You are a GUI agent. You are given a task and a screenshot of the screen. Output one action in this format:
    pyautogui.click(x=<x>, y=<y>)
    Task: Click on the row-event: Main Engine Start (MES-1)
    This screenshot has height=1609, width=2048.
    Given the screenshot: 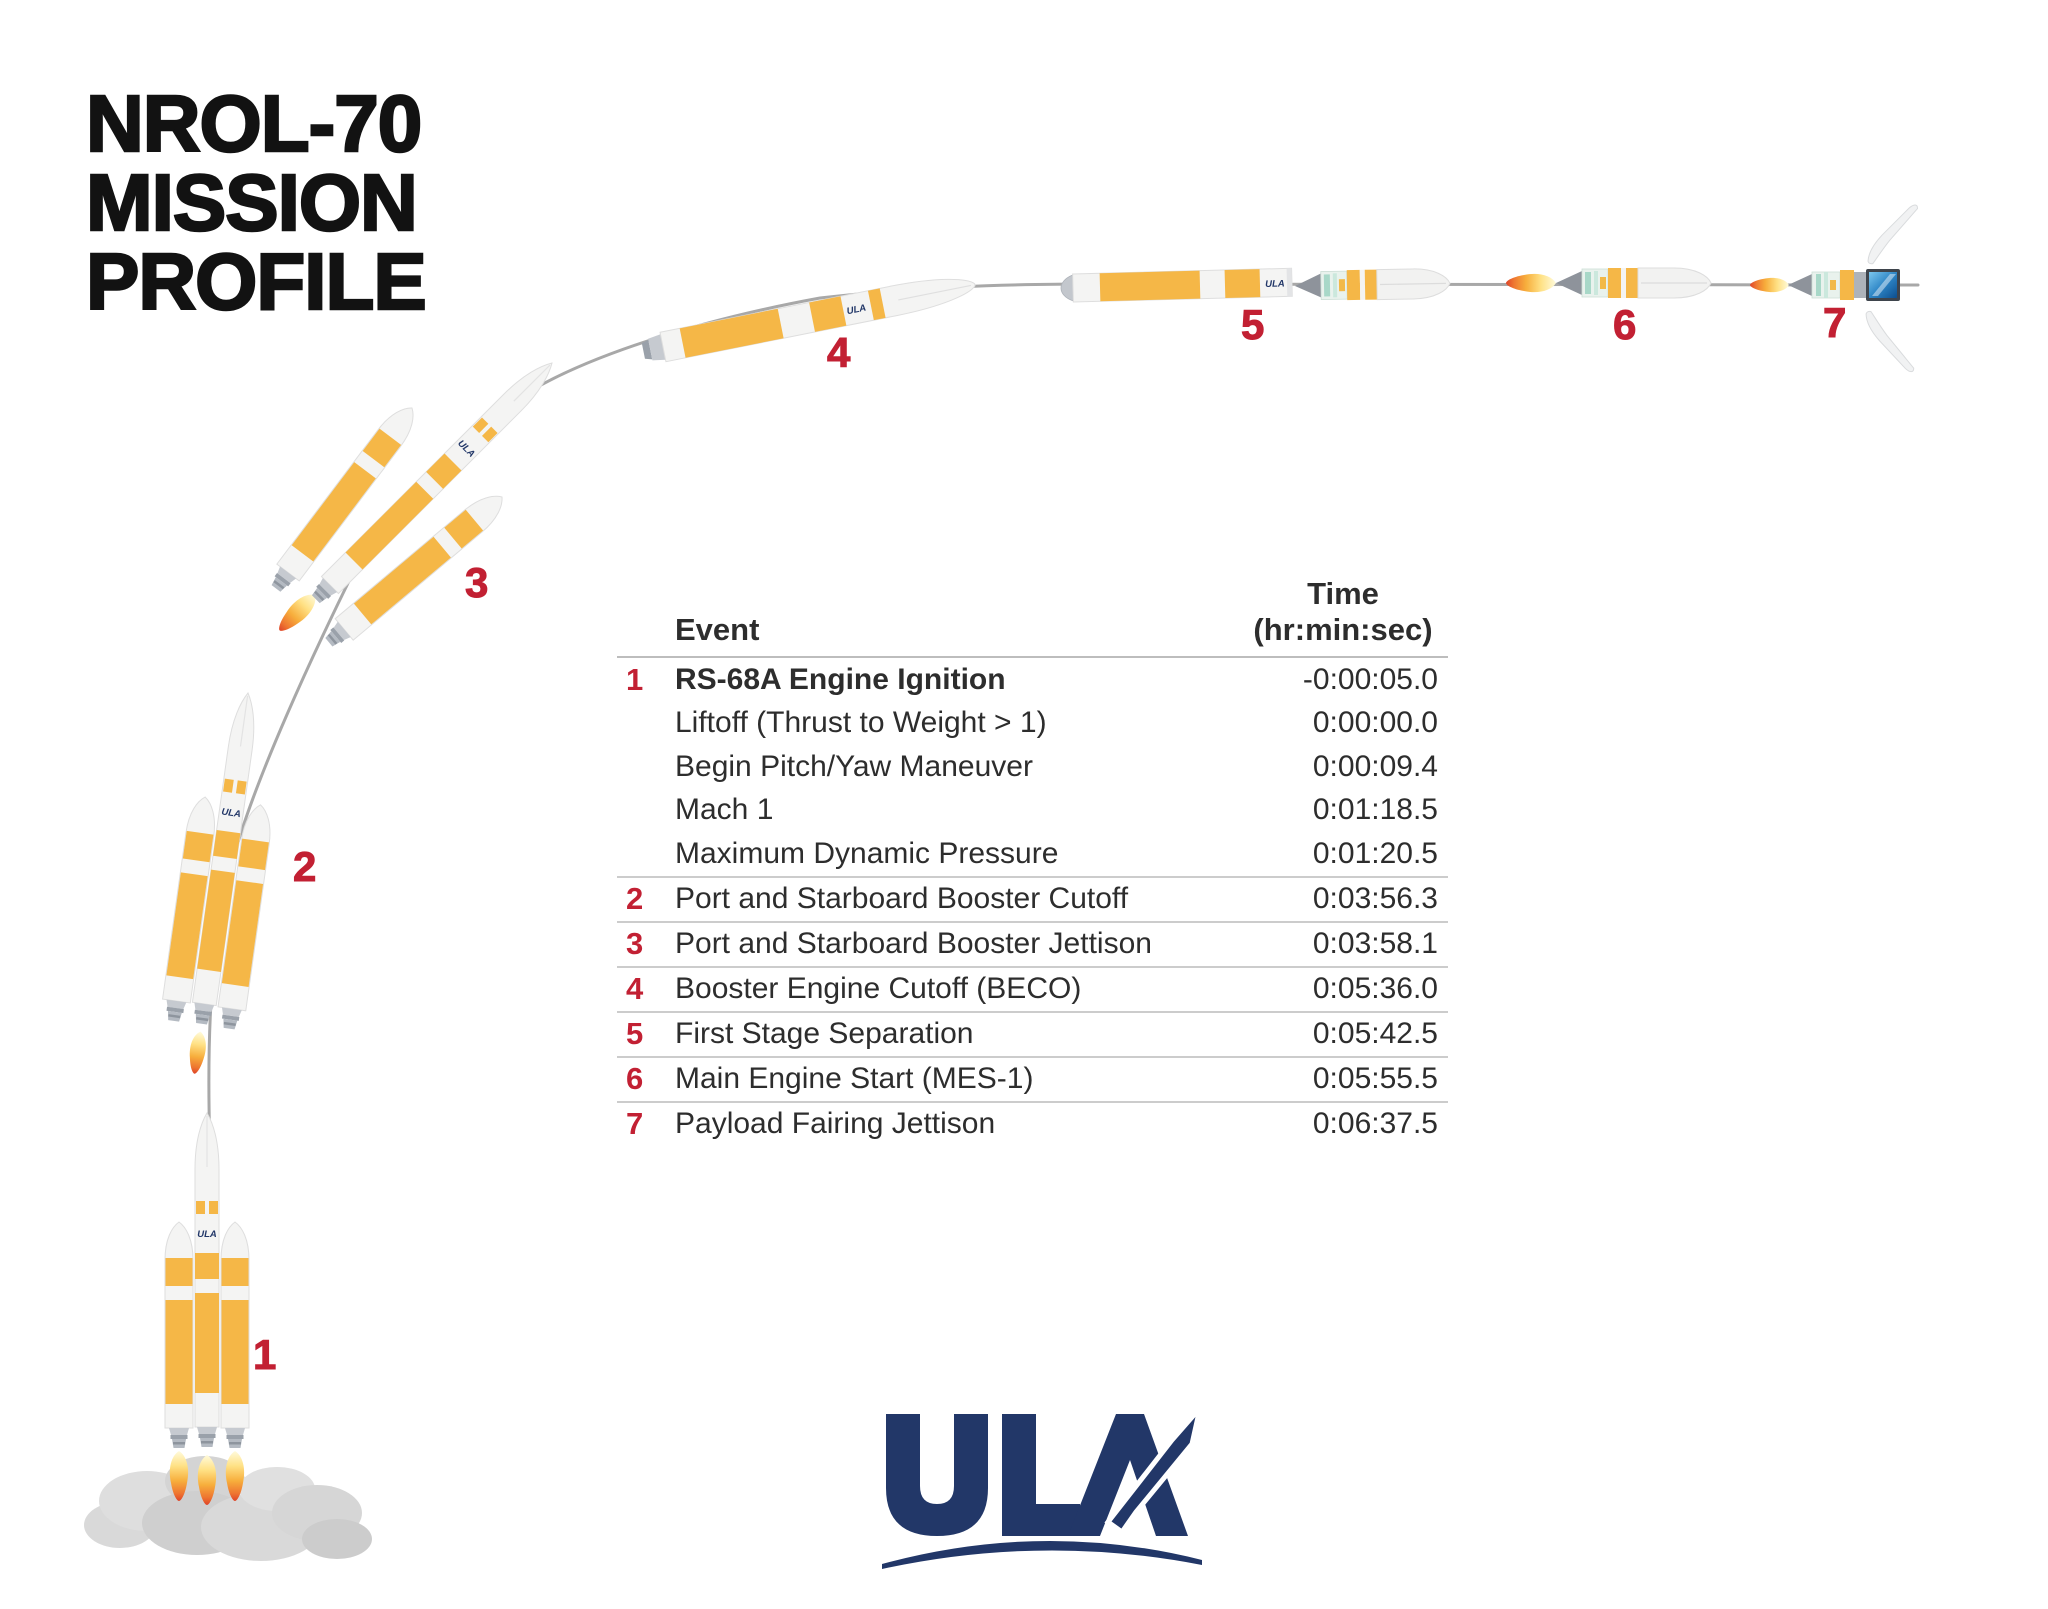 What is the action you would take?
    pyautogui.click(x=854, y=1078)
    